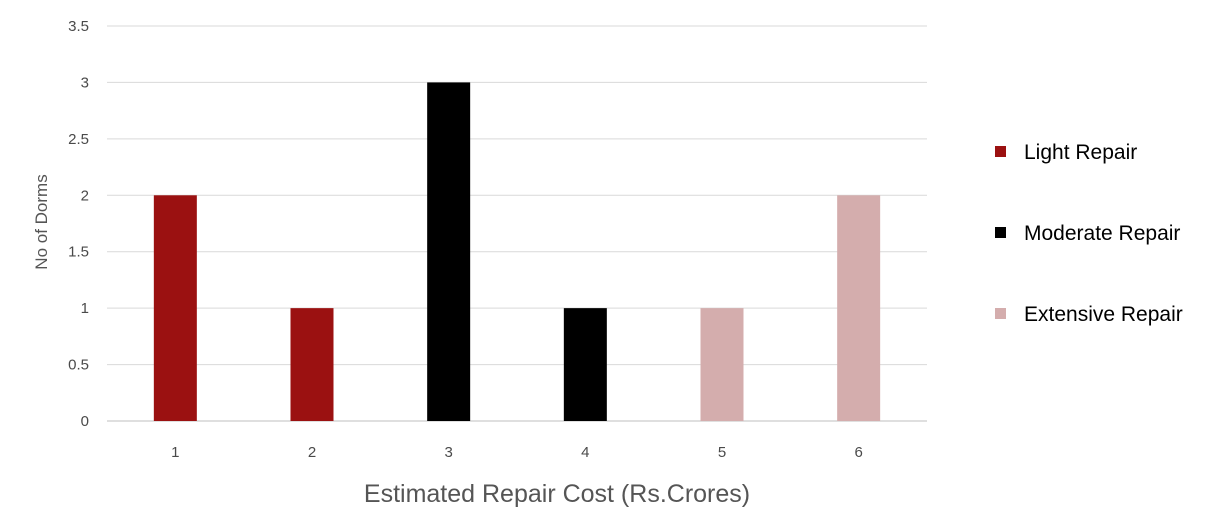  Describe the element at coordinates (722, 452) in the screenshot. I see `x-tick-label: 5` at that location.